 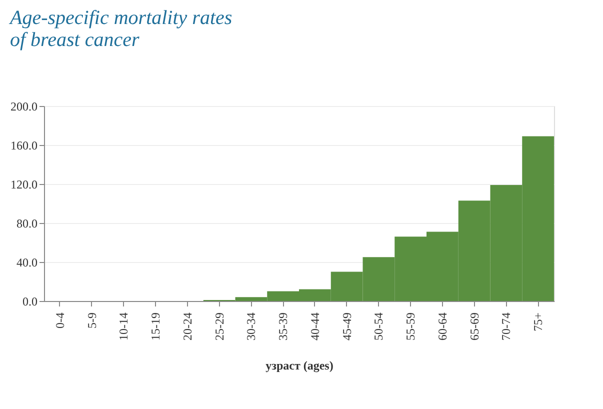 I want to click on y-tick-label: 0.0, so click(x=30, y=301).